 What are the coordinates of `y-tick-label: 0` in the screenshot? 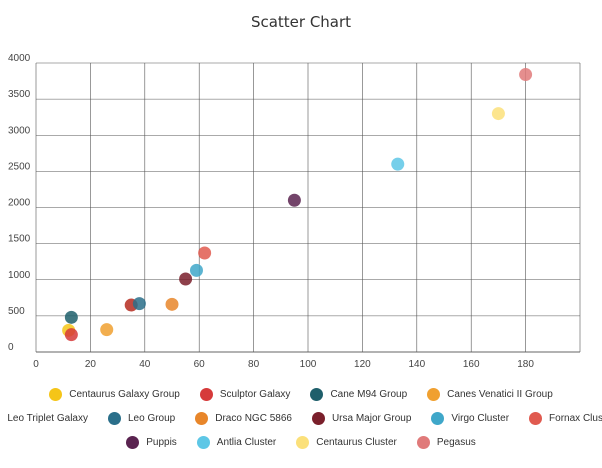 It's located at (11, 347).